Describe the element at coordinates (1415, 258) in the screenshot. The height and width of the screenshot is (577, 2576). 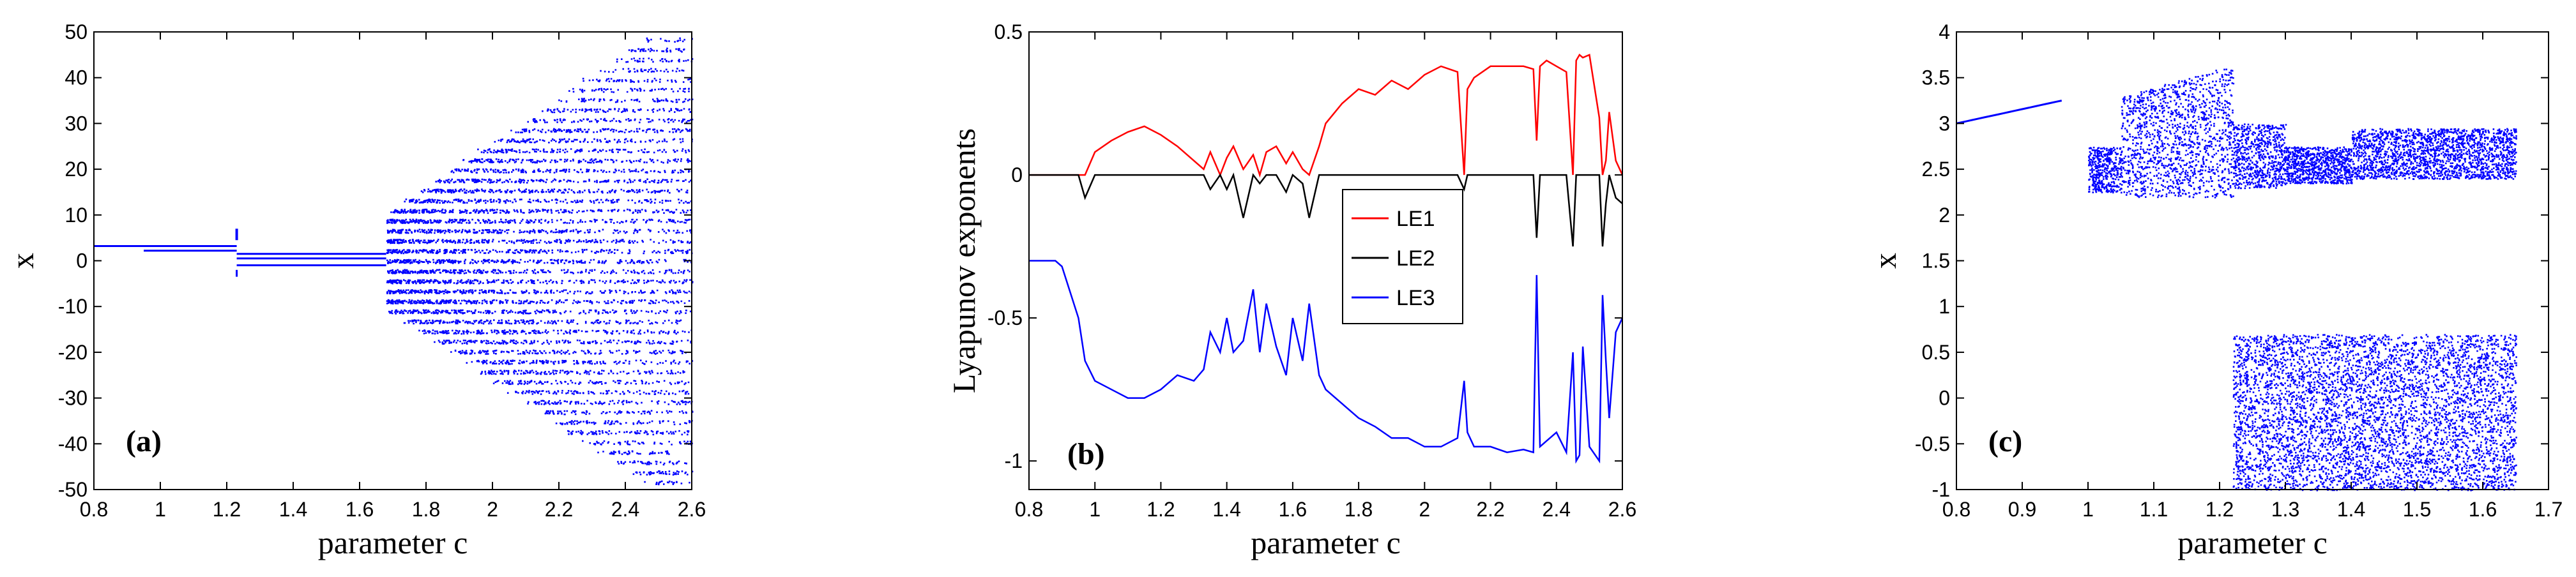
I see `legend-label: LE2` at that location.